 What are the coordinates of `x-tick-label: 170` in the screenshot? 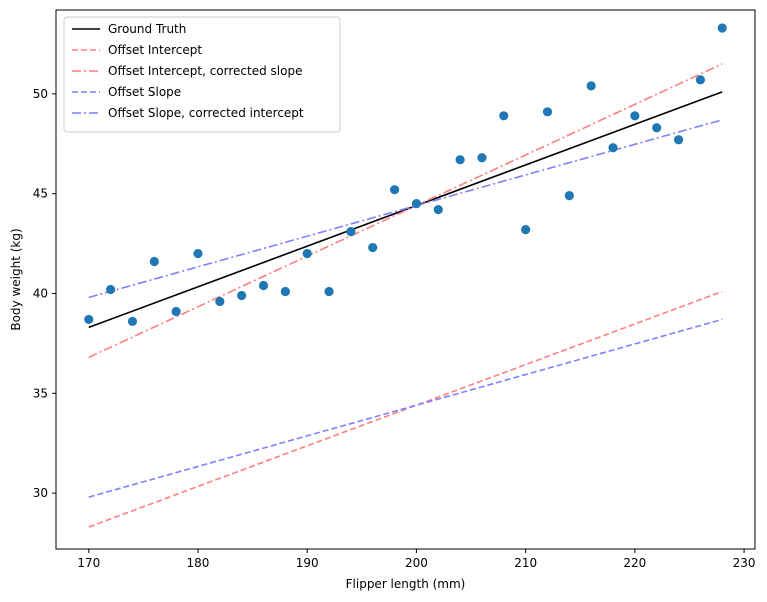 It's located at (88, 563).